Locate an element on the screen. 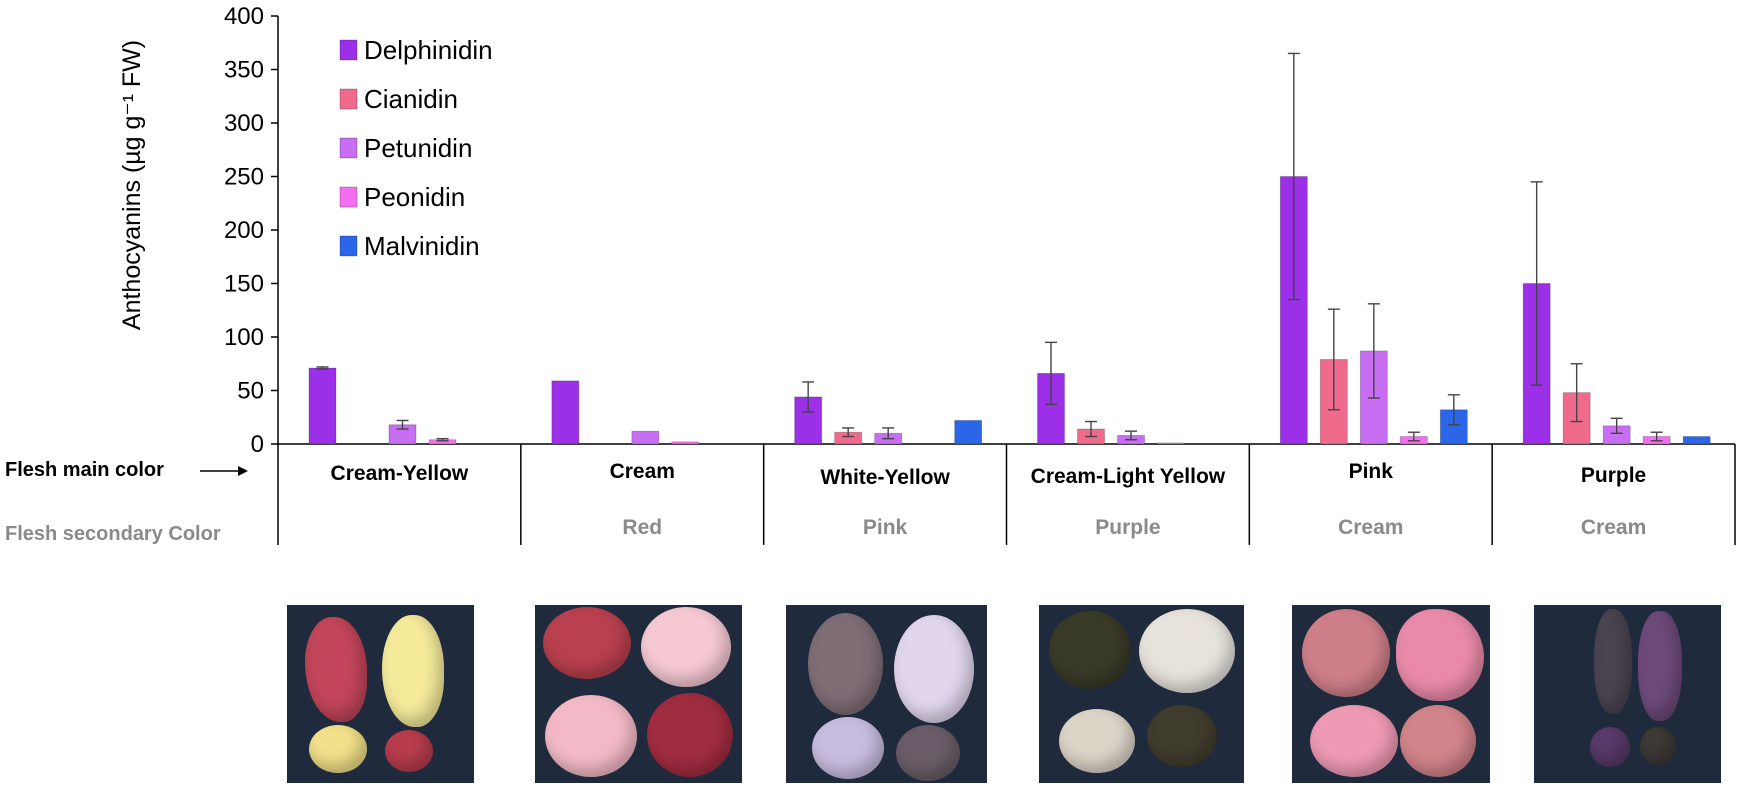  row-title-secondary: Flesh secondary Color is located at coordinates (113, 534).